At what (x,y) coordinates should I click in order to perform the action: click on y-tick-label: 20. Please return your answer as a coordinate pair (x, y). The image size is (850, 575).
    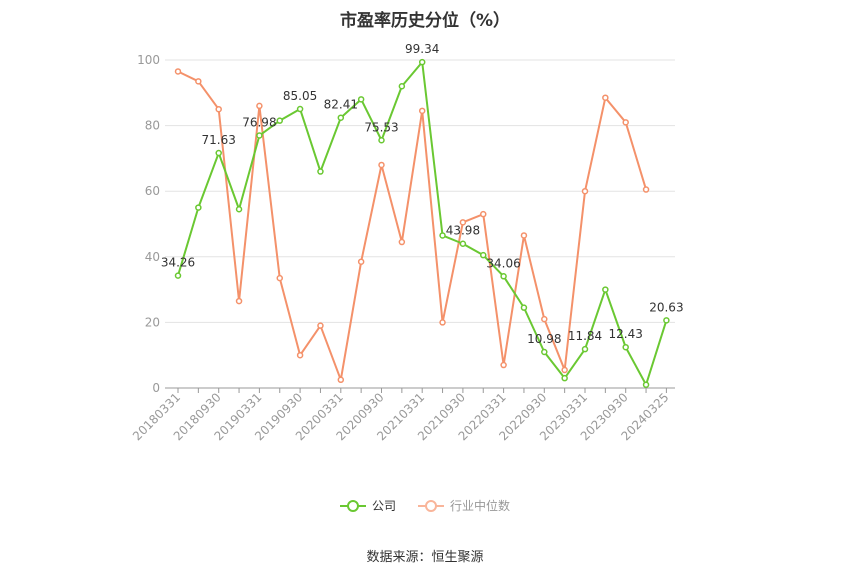
    Looking at the image, I should click on (152, 322).